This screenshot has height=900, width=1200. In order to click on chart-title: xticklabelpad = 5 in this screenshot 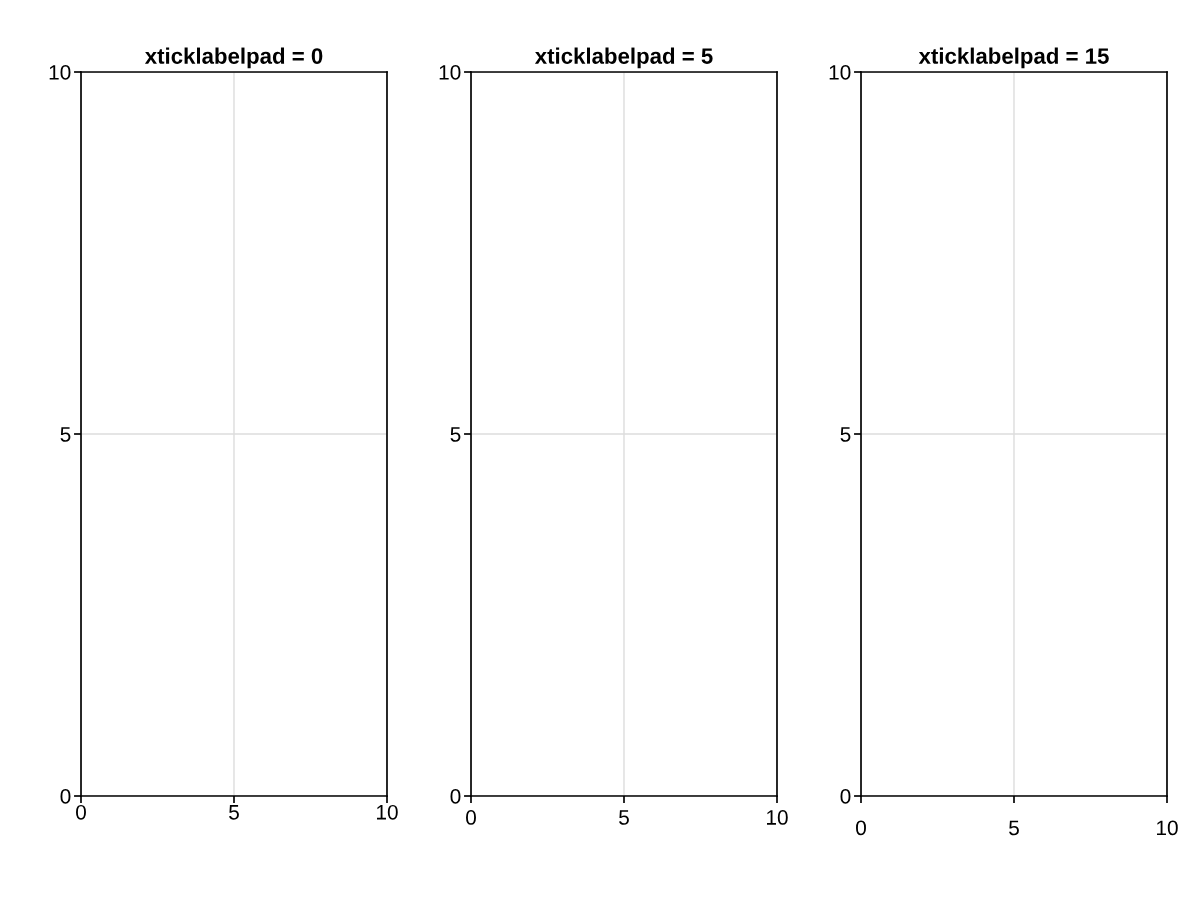, I will do `click(623, 58)`.